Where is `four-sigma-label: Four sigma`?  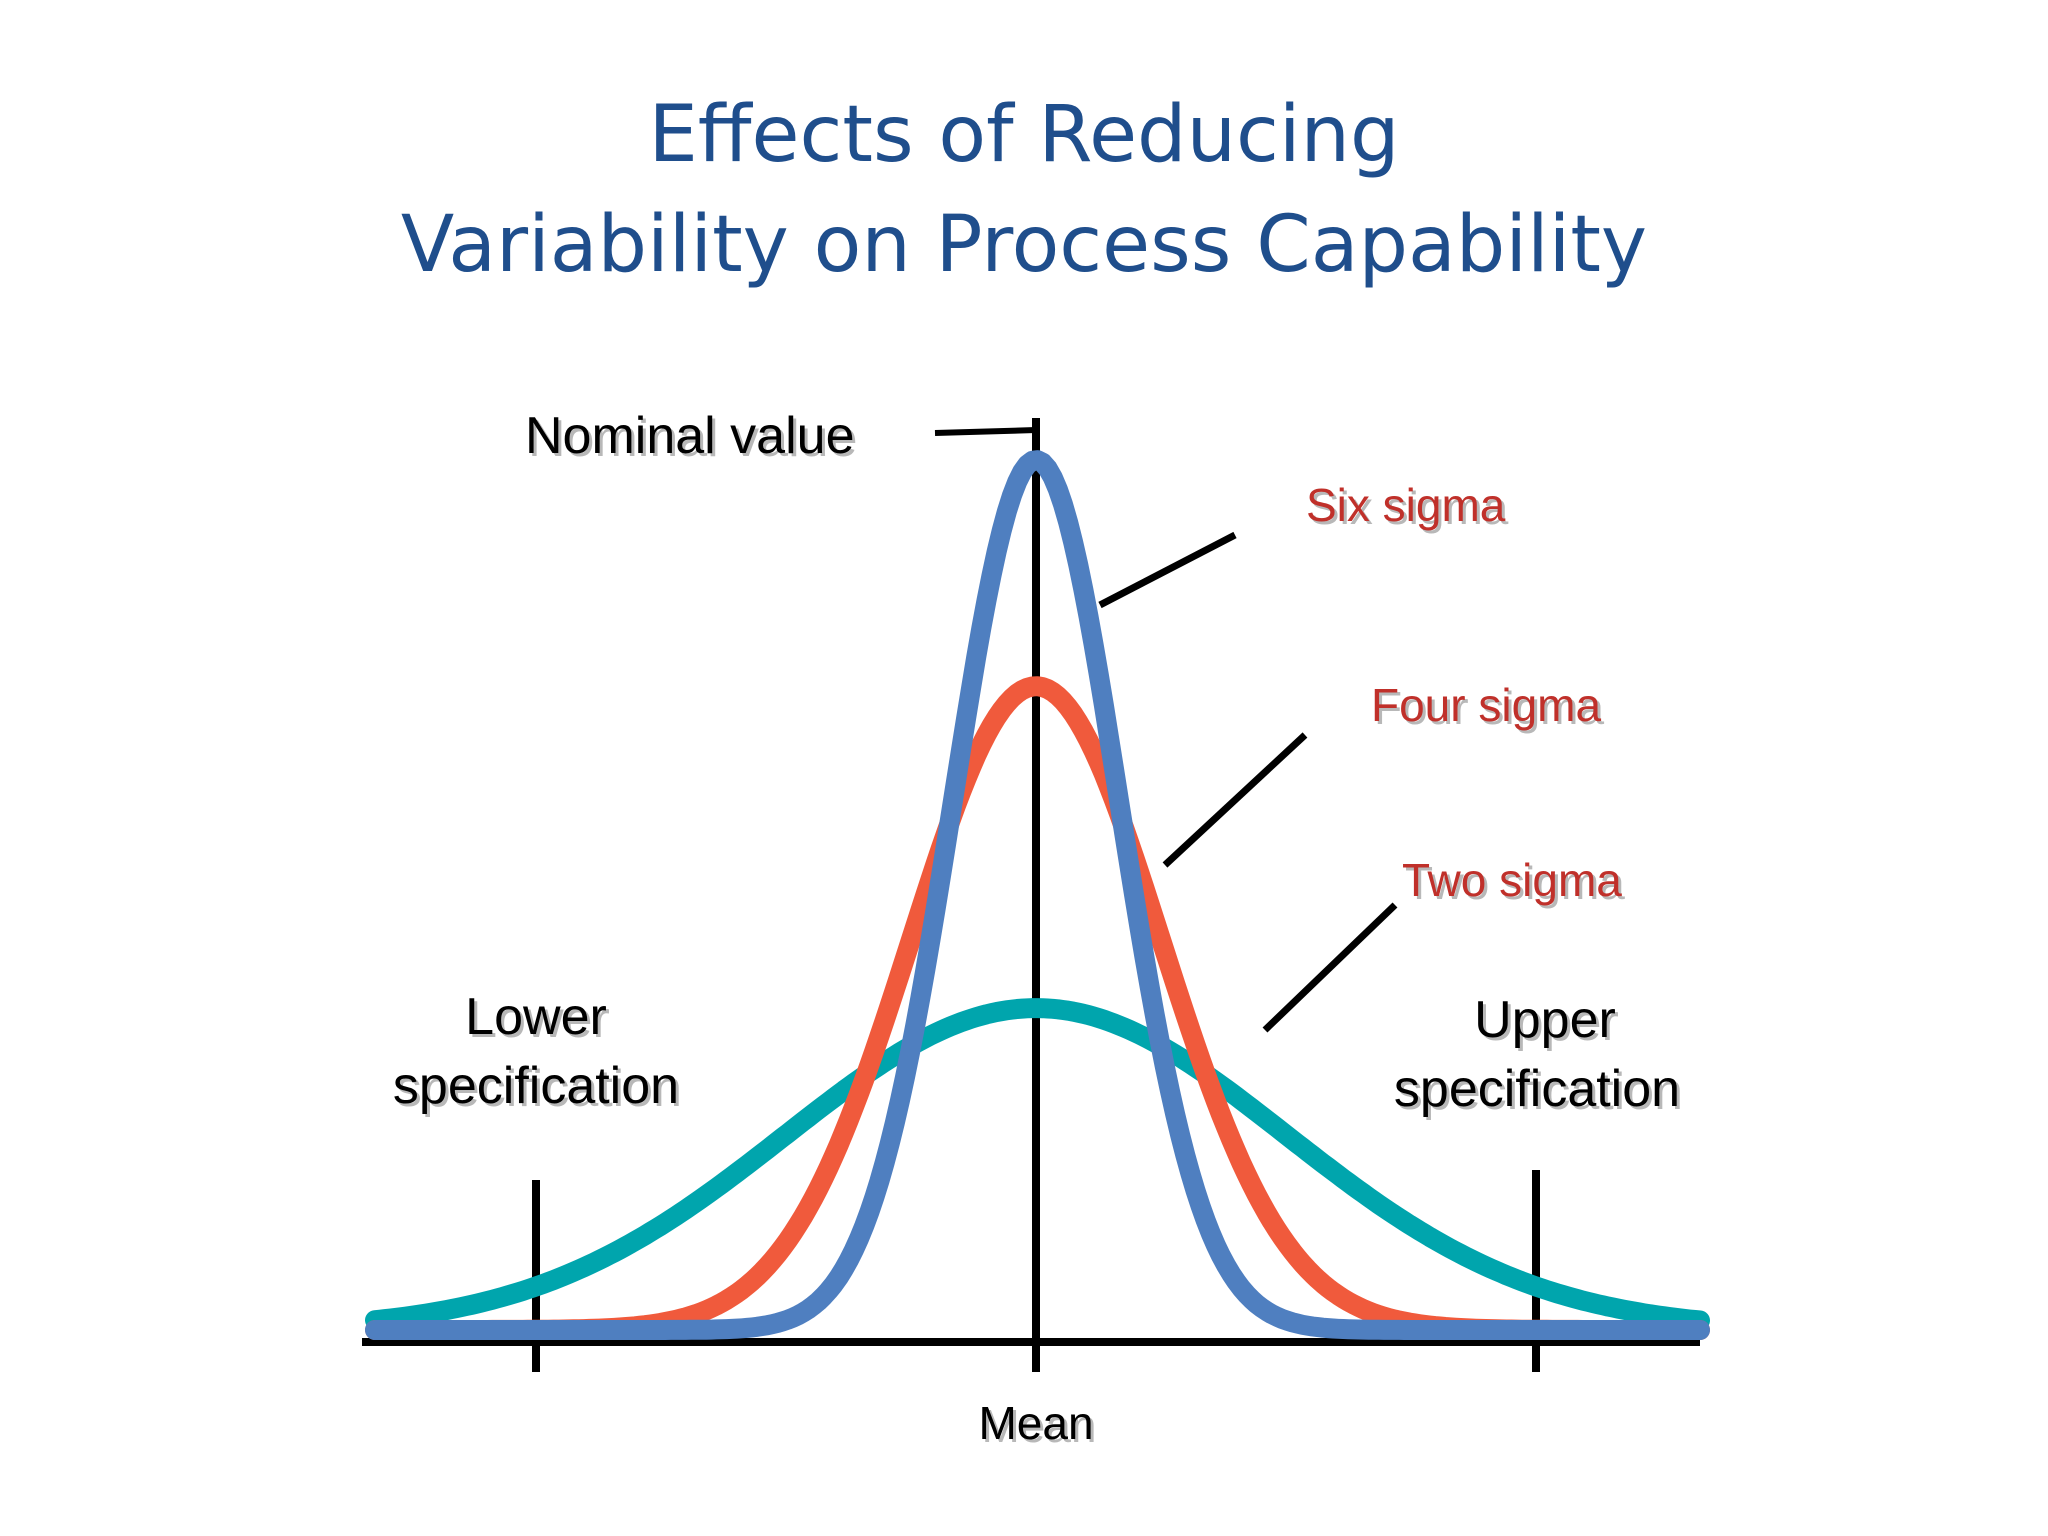
four-sigma-label: Four sigma is located at coordinates (1486, 705).